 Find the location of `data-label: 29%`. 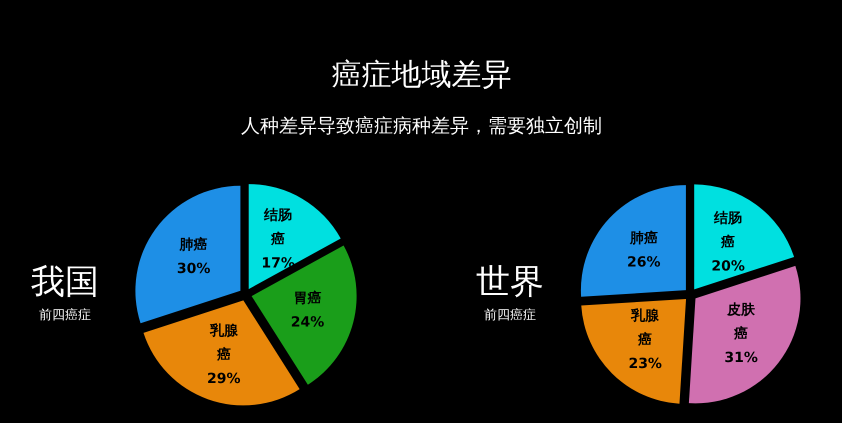

data-label: 29% is located at coordinates (224, 378).